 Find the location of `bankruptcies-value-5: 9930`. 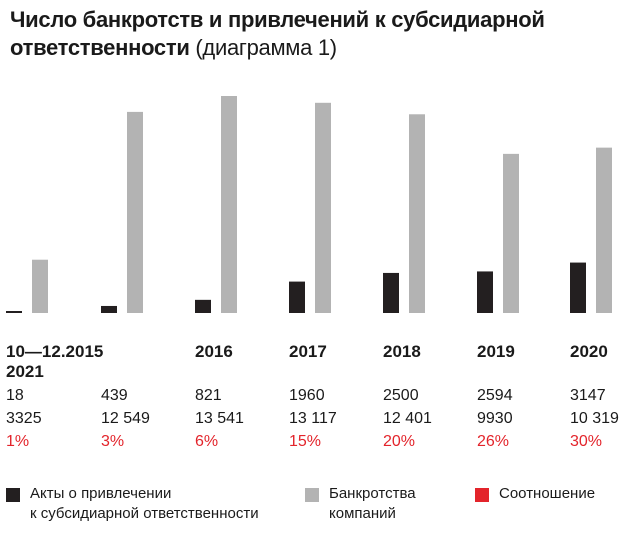

bankruptcies-value-5: 9930 is located at coordinates (495, 418).